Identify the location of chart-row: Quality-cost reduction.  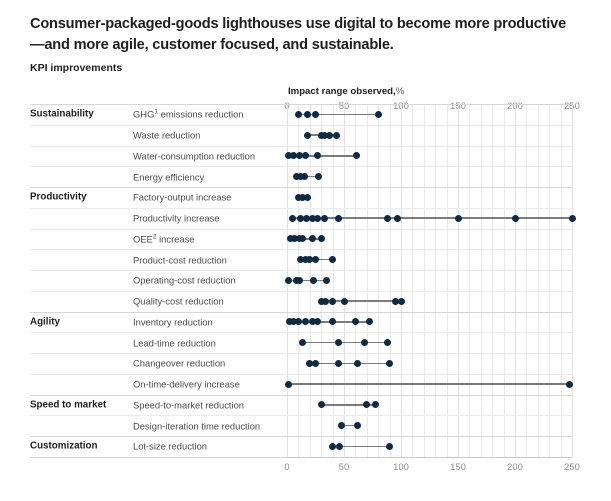
(305, 301).